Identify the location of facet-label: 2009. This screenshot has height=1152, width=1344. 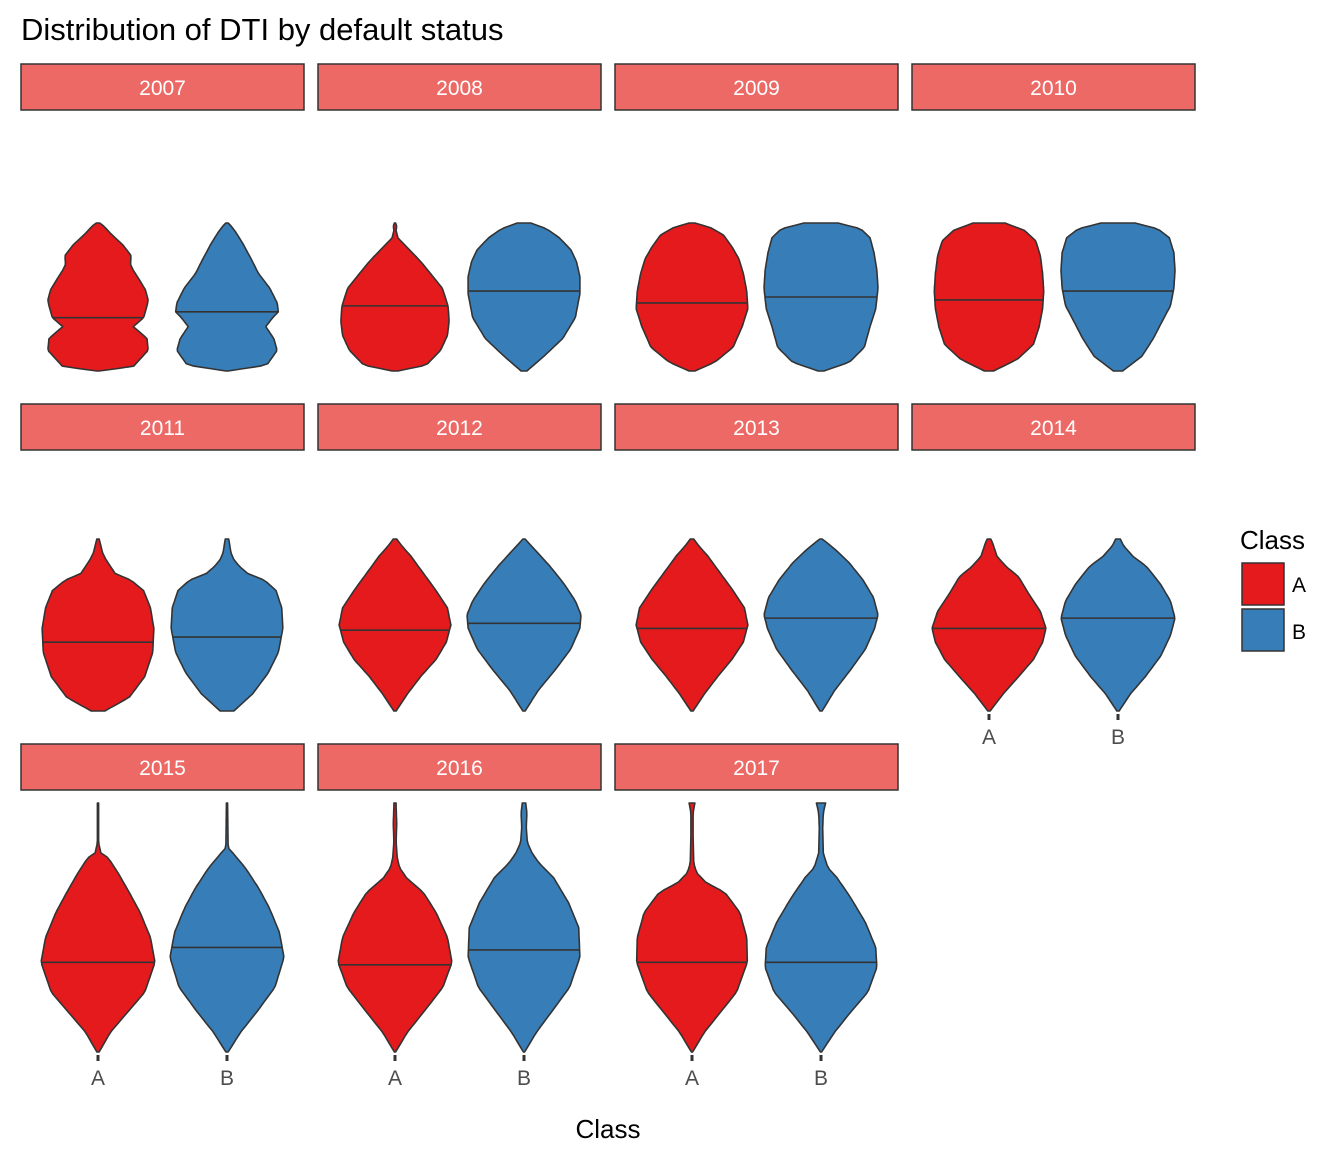
(756, 88).